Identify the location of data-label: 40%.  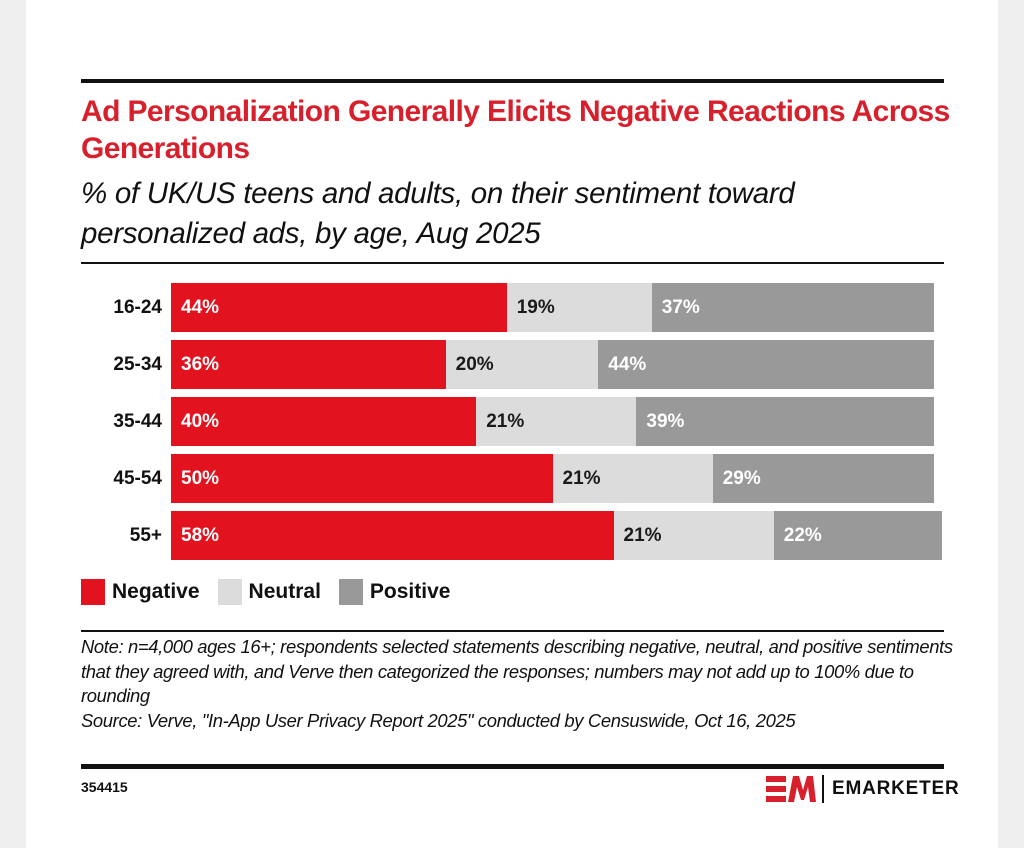
(200, 421).